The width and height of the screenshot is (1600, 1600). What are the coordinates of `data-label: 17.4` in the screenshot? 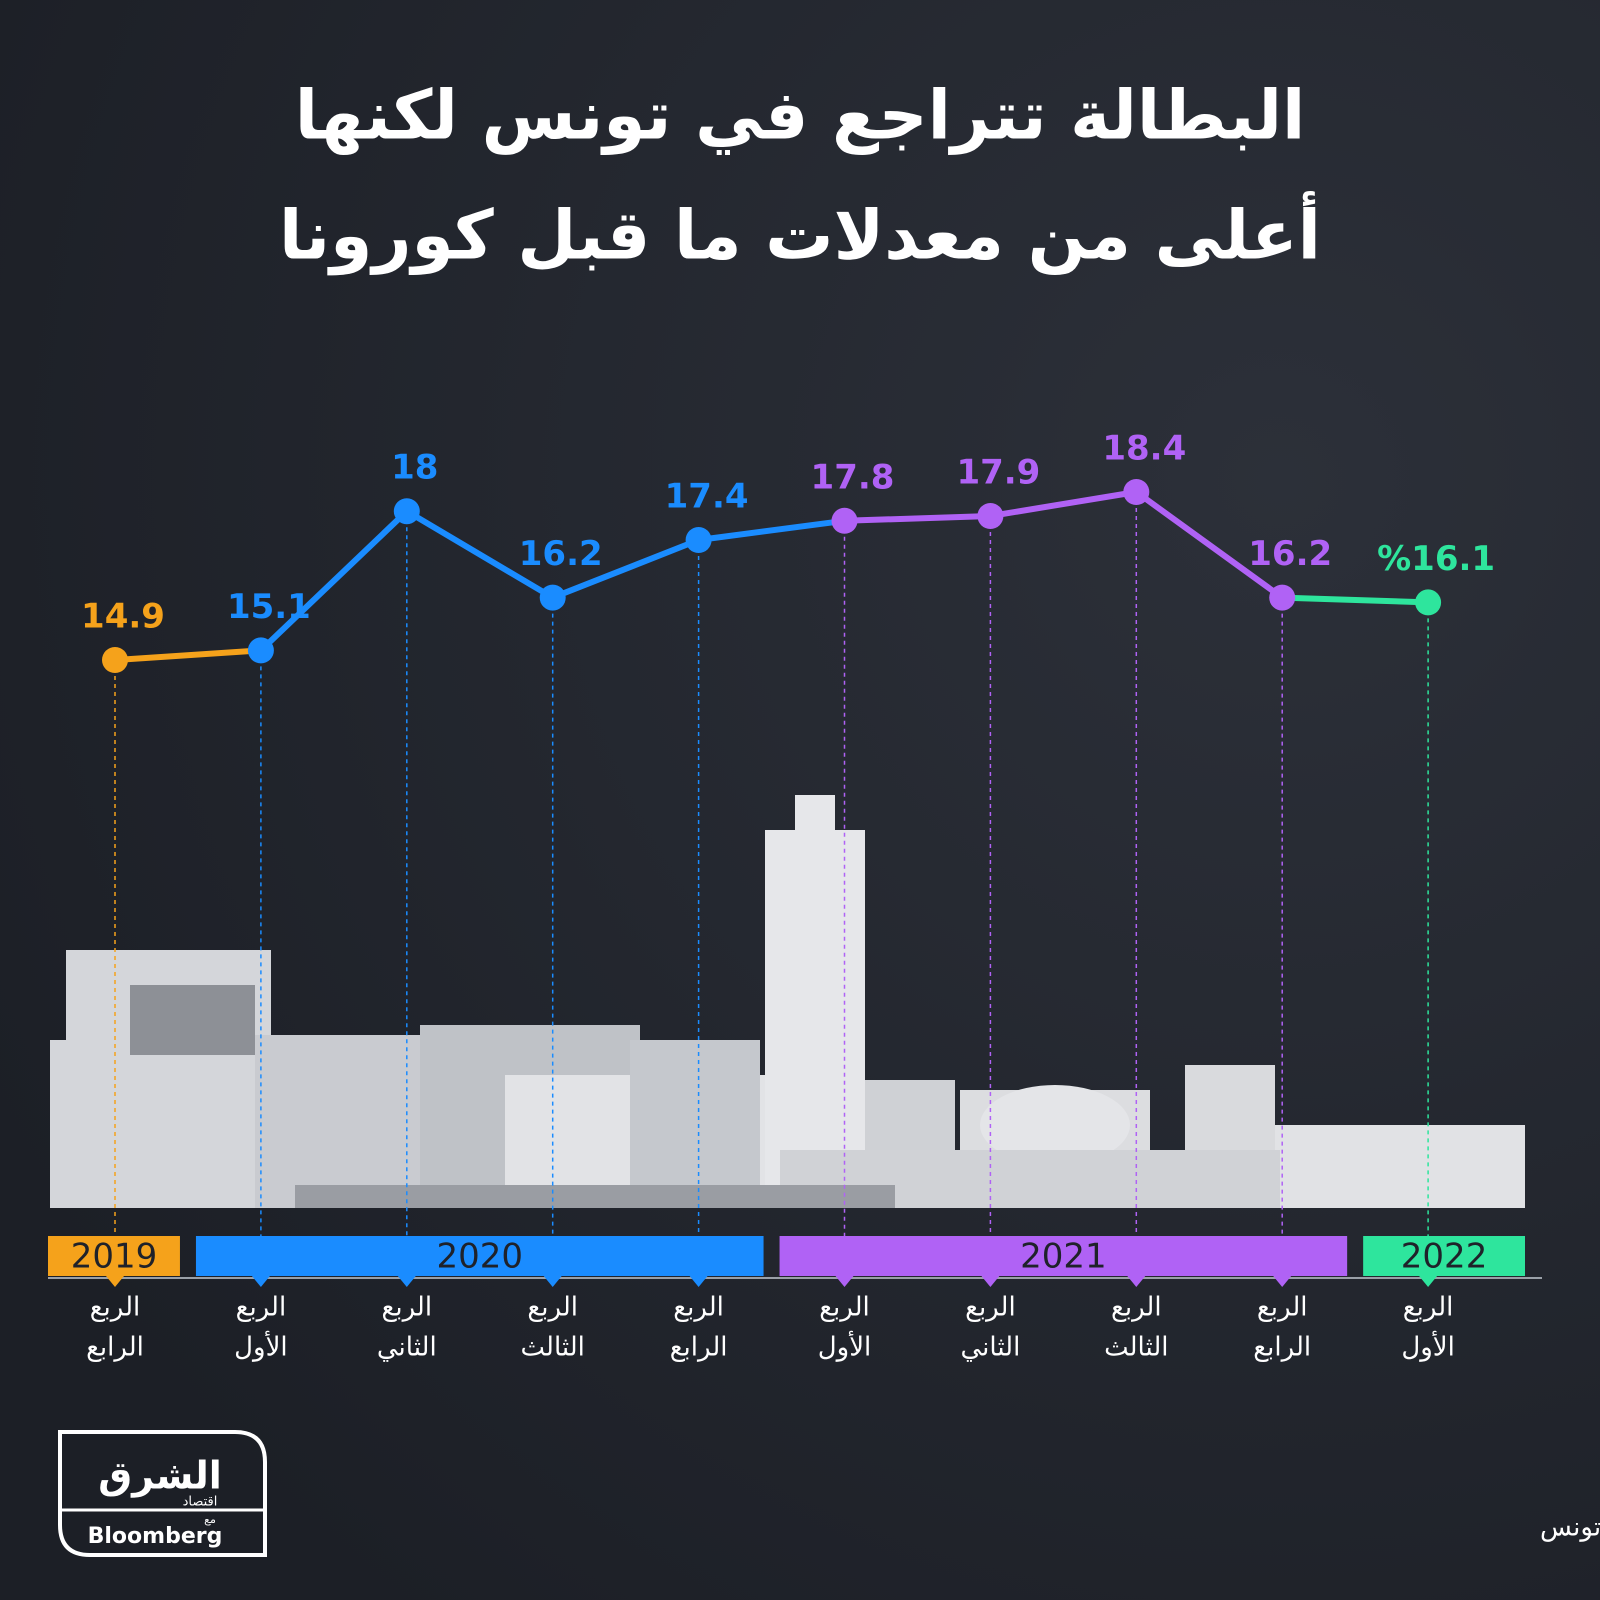 It's located at (707, 497).